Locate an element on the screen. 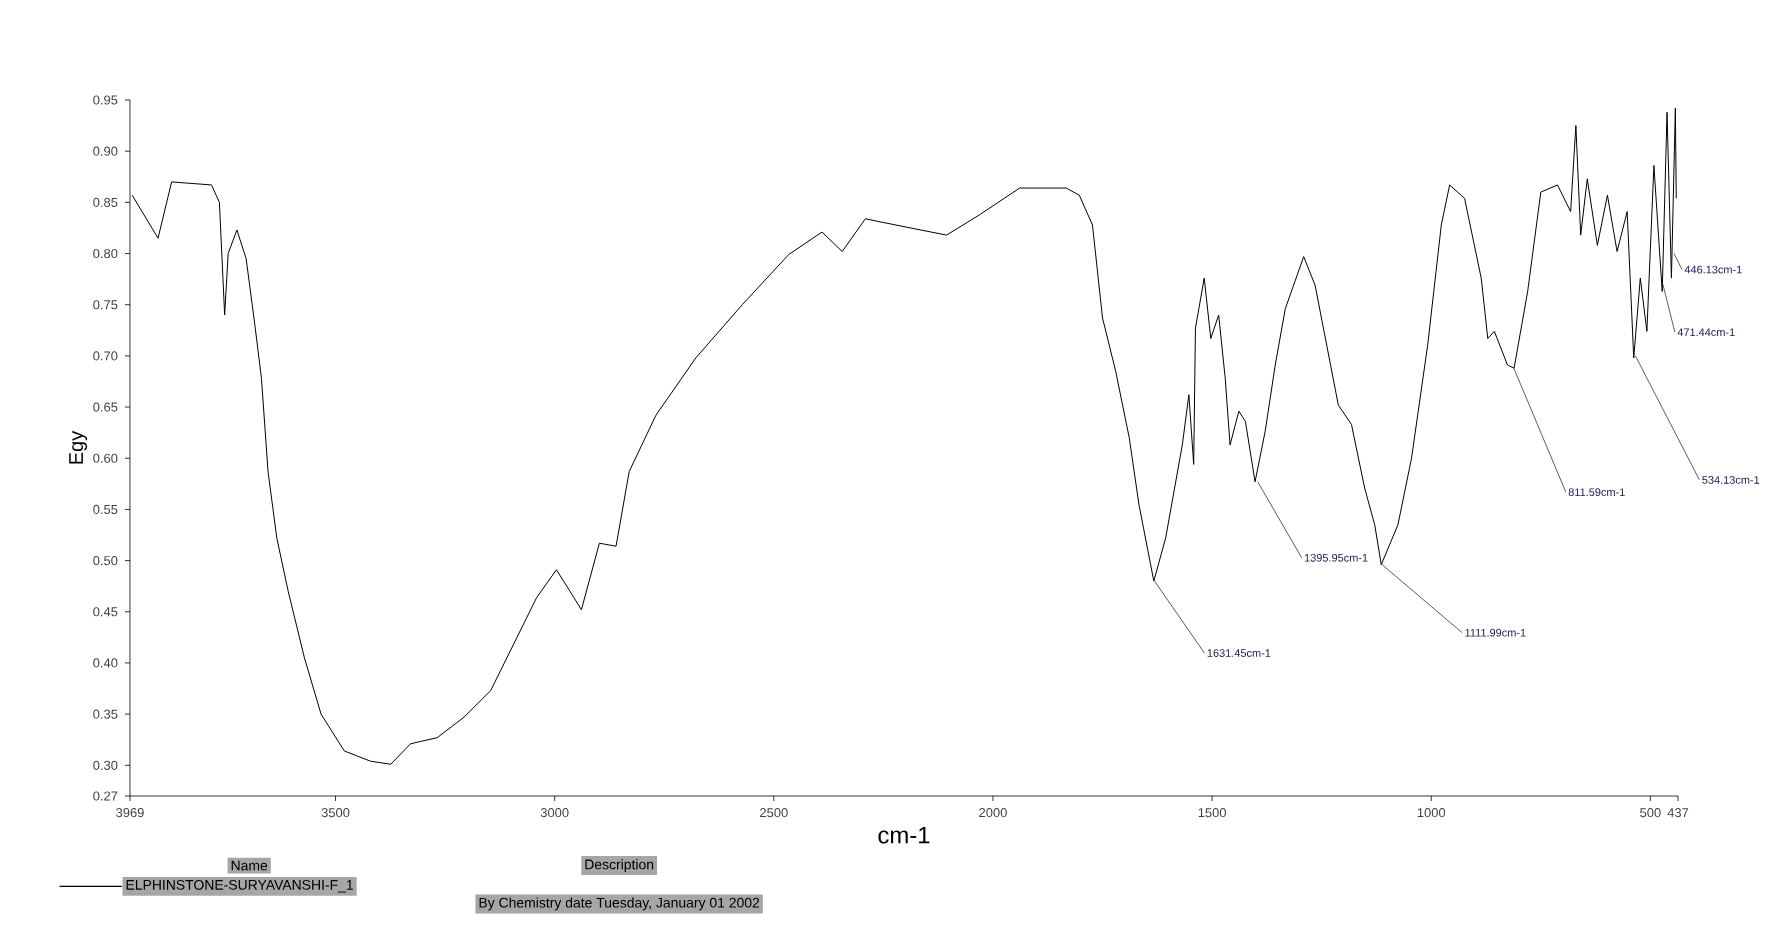  y-axis-title: Egy is located at coordinates (78, 447).